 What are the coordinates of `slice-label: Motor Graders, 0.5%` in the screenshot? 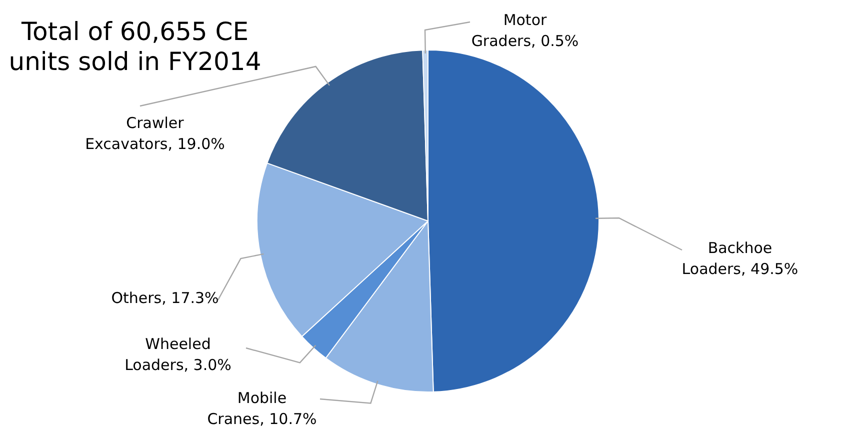 It's located at (525, 31).